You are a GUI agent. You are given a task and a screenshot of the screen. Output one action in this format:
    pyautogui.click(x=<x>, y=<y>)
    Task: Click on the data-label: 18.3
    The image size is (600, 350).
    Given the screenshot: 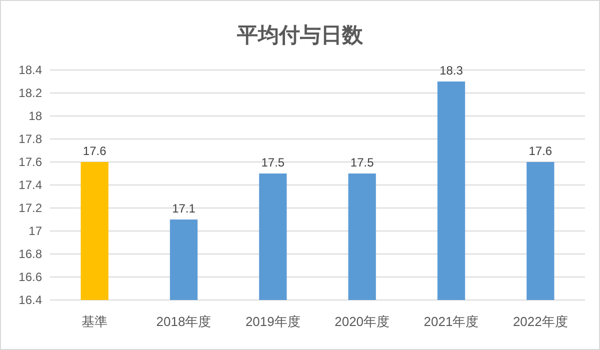 What is the action you would take?
    pyautogui.click(x=452, y=71)
    